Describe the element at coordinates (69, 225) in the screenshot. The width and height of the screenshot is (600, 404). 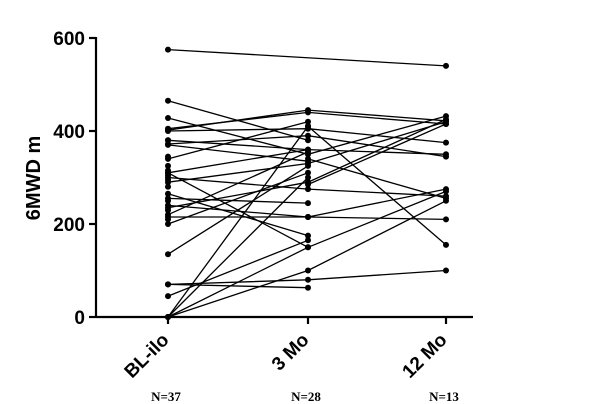
I see `y-tick-label: 200` at that location.